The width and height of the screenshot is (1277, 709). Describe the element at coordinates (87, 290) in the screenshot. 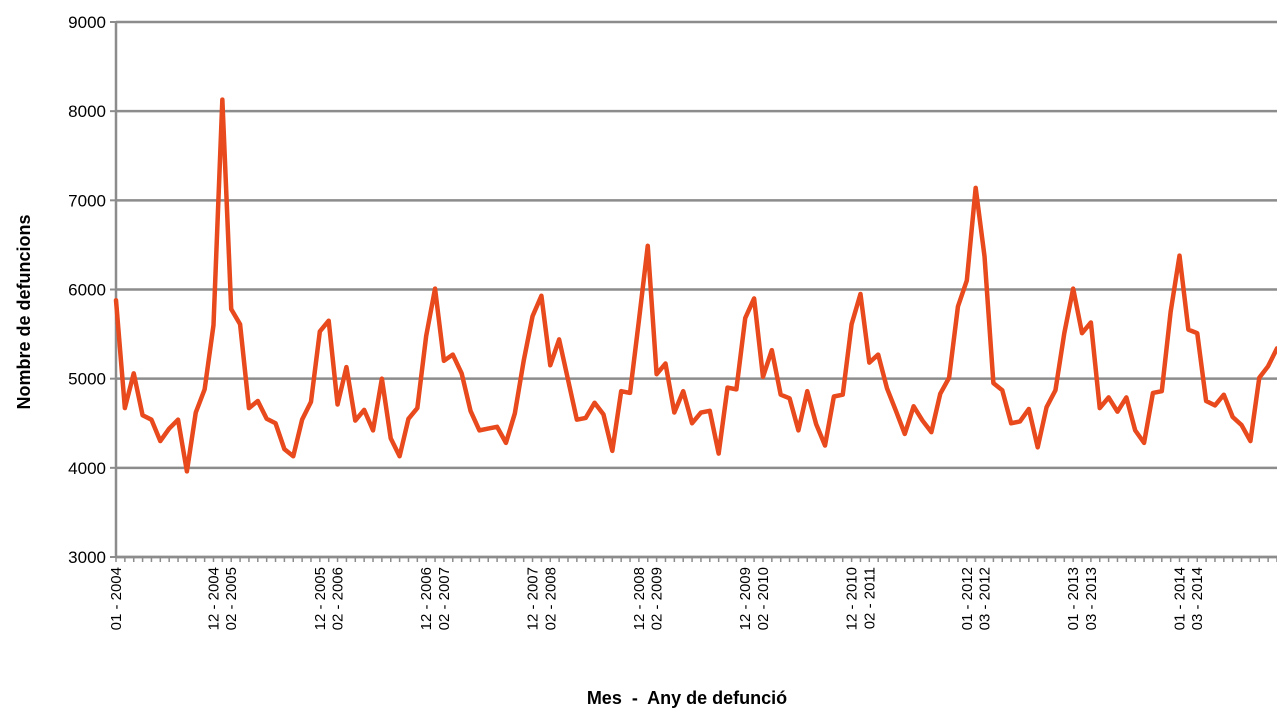

I see `y-axis-tick-labels: 3000 4000 5000 6000 7000 8000 9000` at that location.